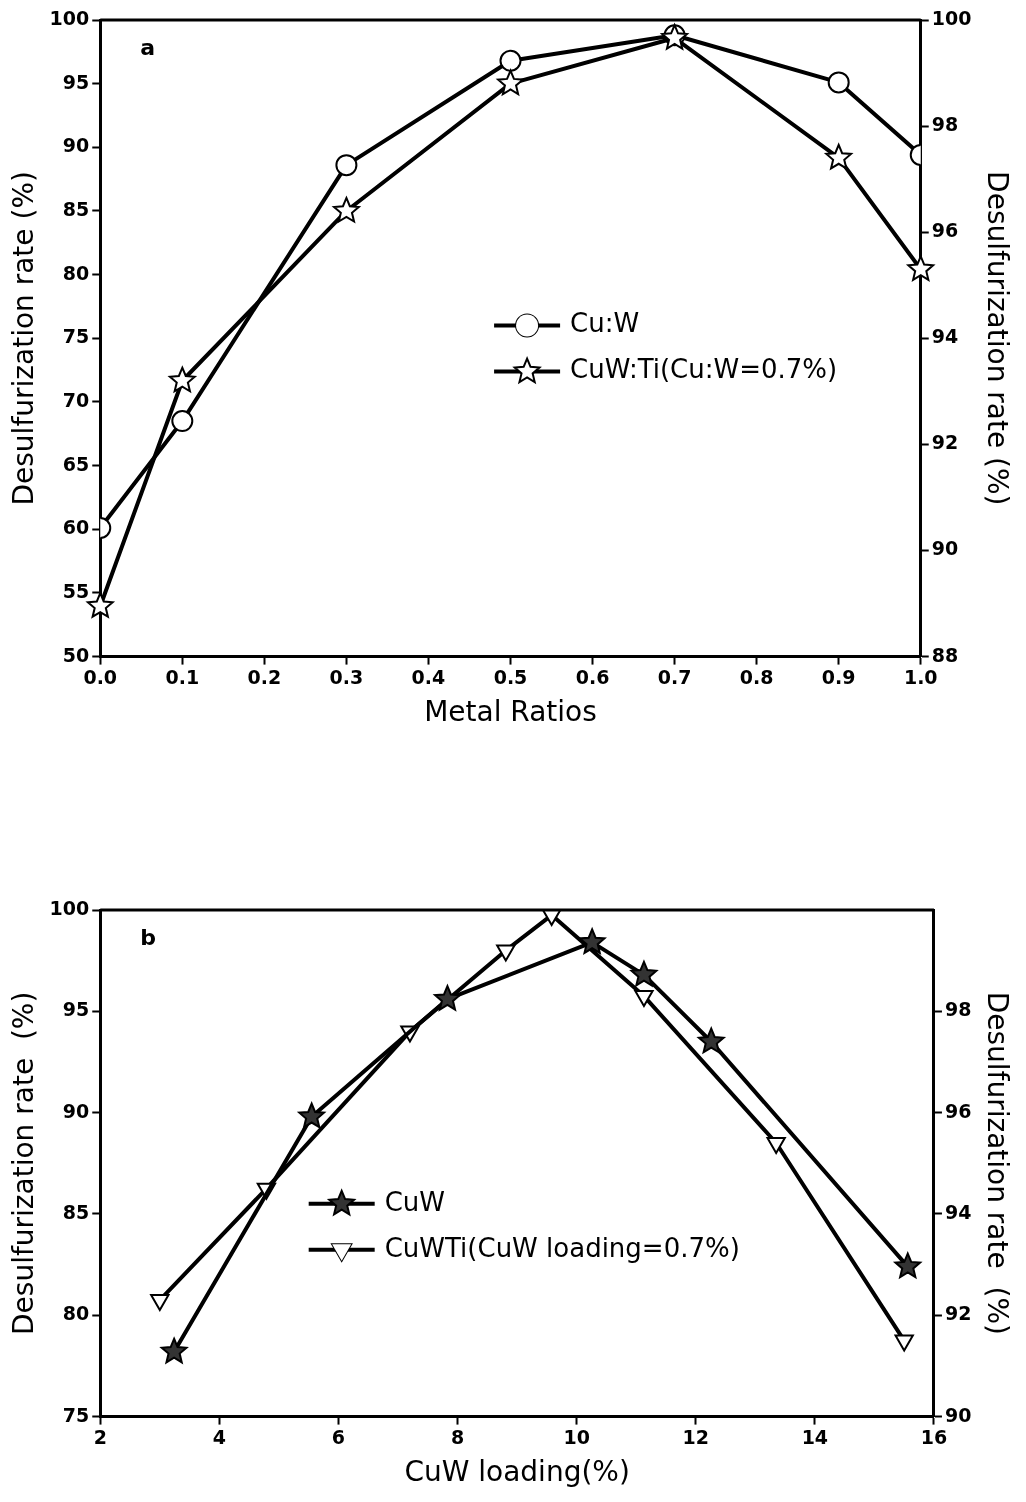 This screenshot has width=1026, height=1502. Describe the element at coordinates (605, 323) in the screenshot. I see `legend-label: Cu:W` at that location.